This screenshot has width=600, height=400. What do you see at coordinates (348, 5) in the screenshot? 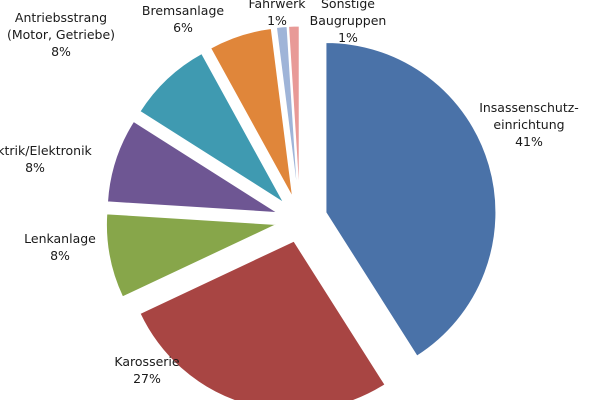
I see `slice-name-label: Sonstige` at bounding box center [348, 5].